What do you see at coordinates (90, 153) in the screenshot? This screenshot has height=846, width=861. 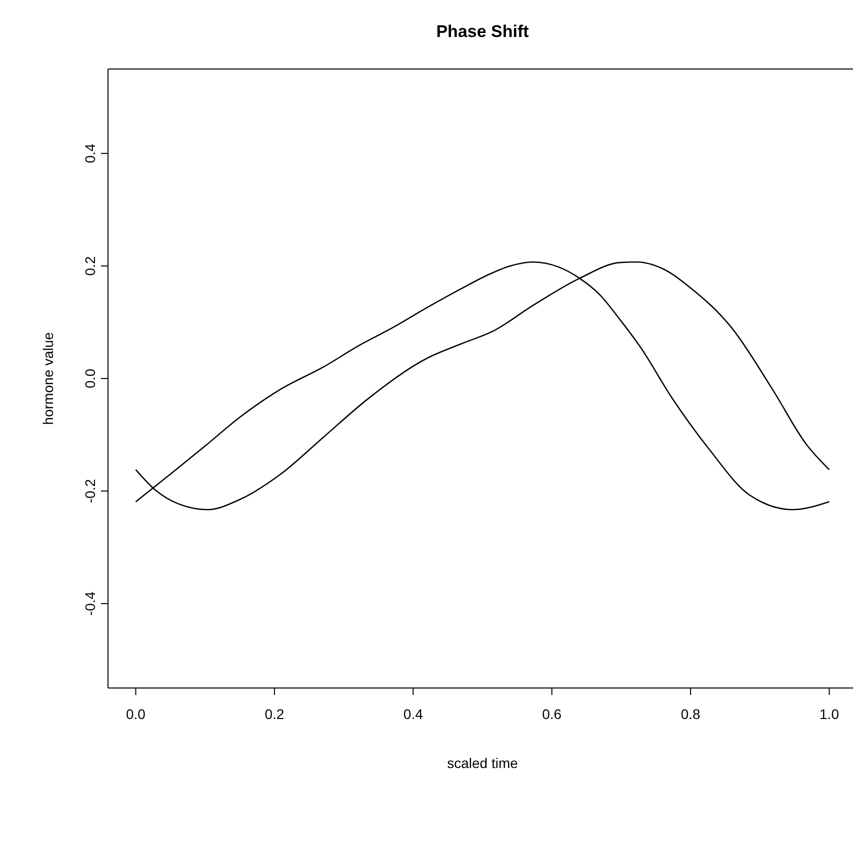 I see `y-tick-label: 0.4` at bounding box center [90, 153].